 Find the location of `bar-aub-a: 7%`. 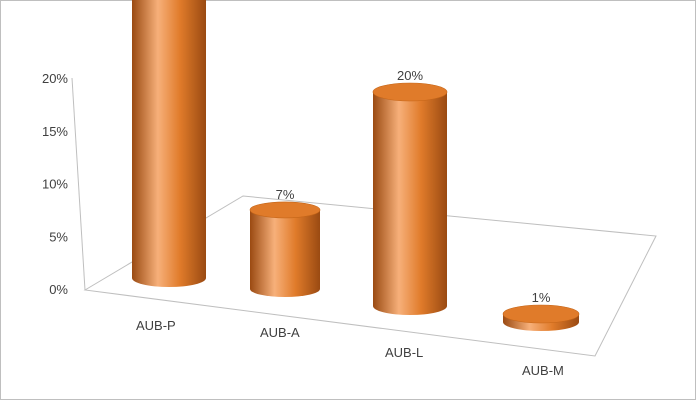

bar-aub-a: 7% is located at coordinates (285, 242).